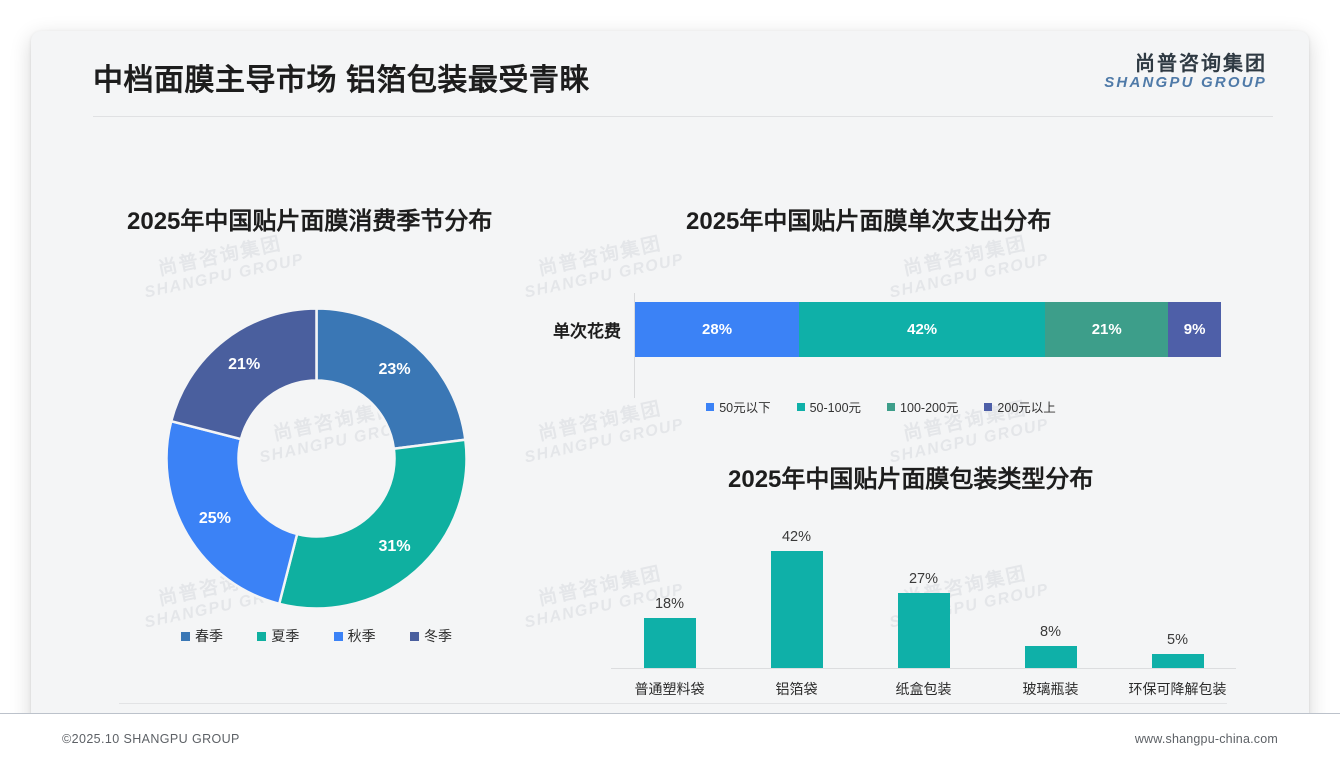  What do you see at coordinates (341, 80) in the screenshot?
I see `page-title: 中档面膜主导市场 铝箔包装最受青睐` at bounding box center [341, 80].